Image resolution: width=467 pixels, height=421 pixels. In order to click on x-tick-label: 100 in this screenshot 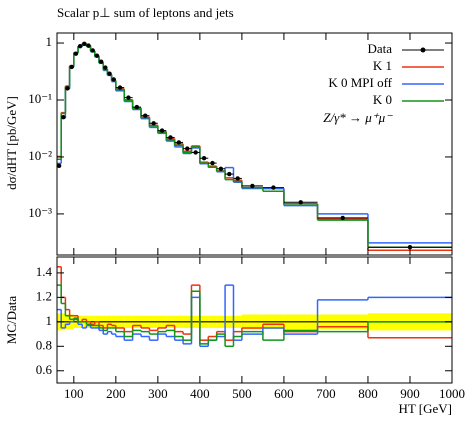, I will do `click(74, 393)`.